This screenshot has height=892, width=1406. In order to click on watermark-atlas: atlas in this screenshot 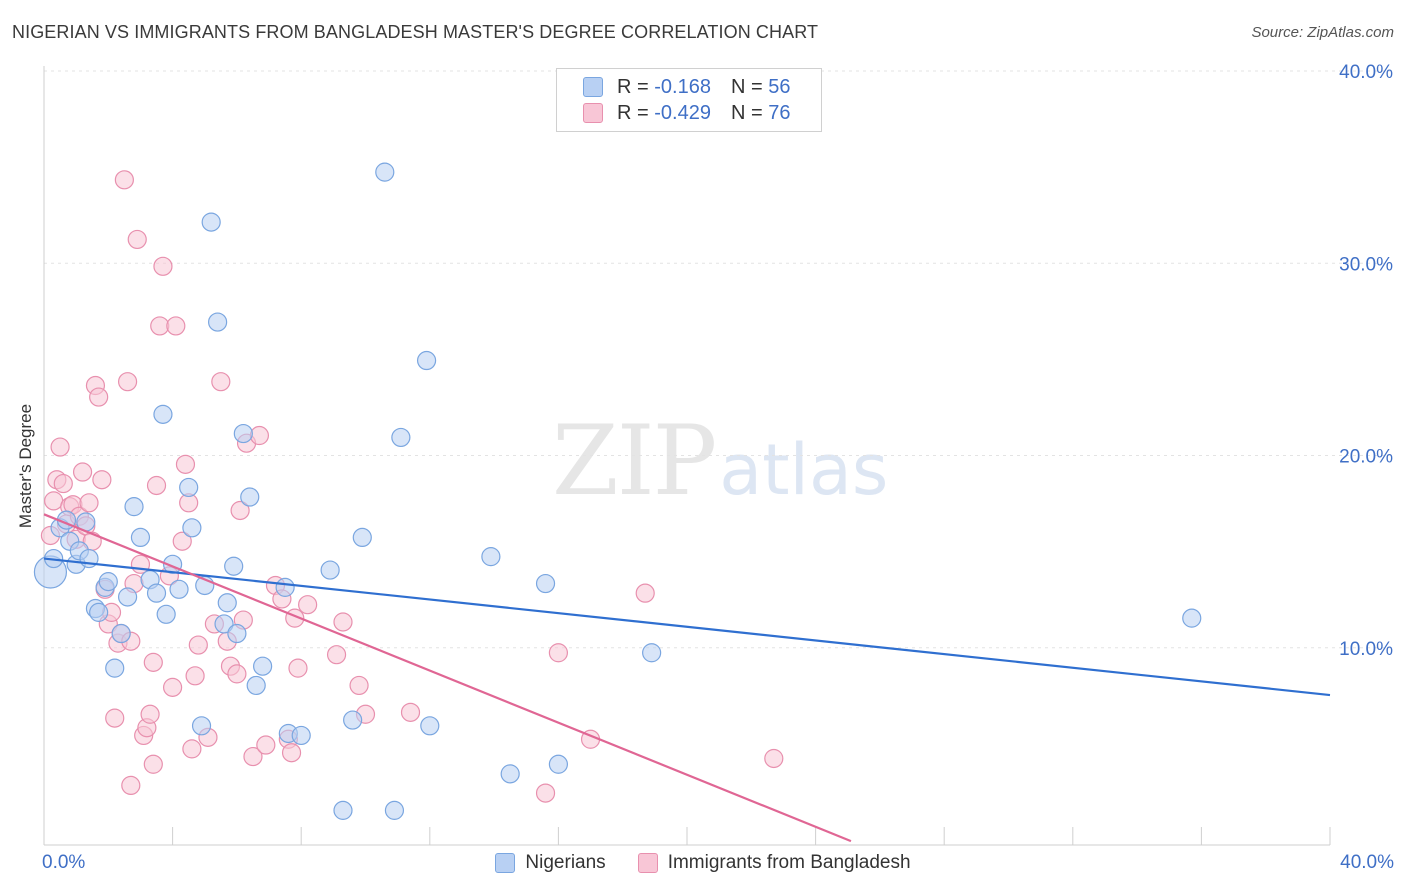, I will do `click(804, 470)`.